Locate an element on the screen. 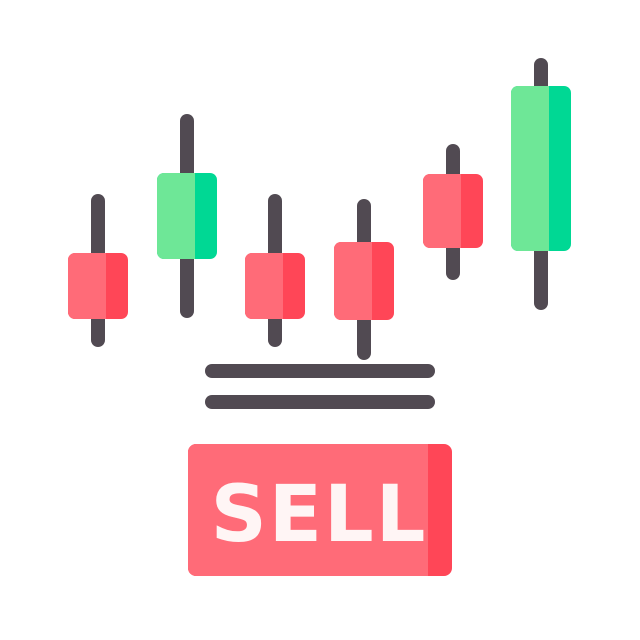 This screenshot has width=640, height=640. sell-button: SELL is located at coordinates (320, 510).